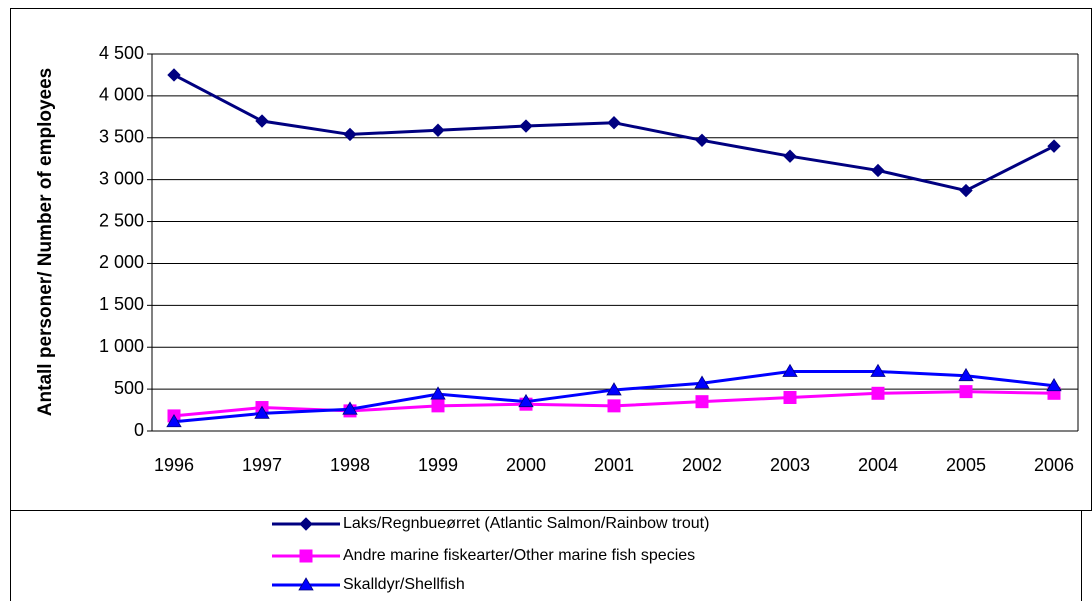  I want to click on x-tick-label: 1998, so click(350, 465).